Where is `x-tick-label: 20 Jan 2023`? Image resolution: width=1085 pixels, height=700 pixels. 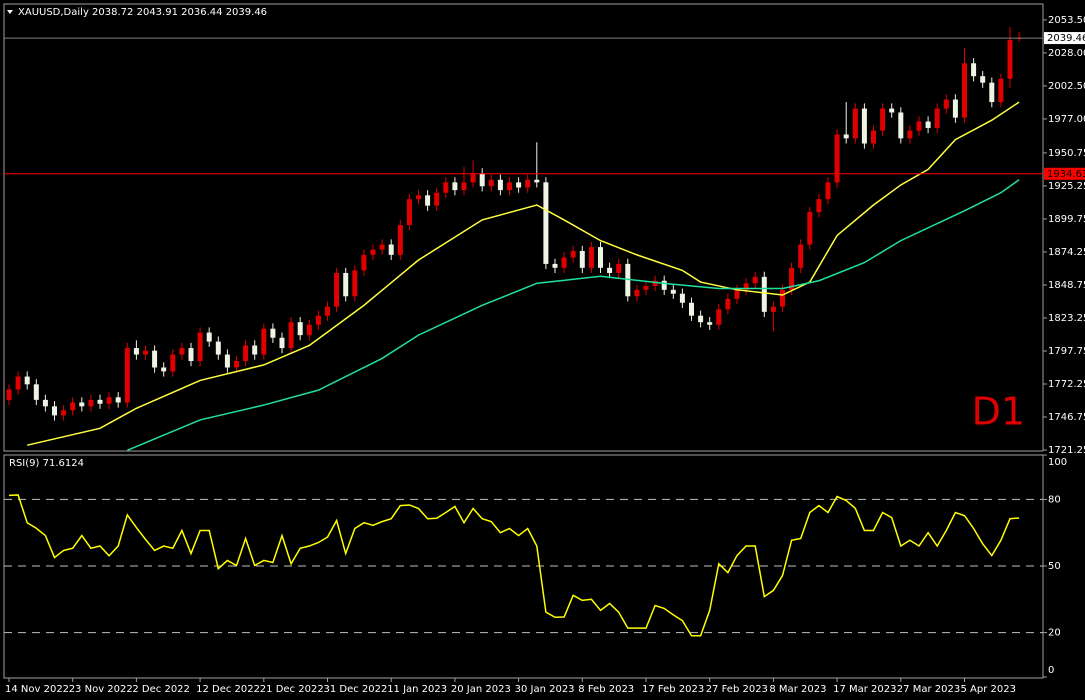
x-tick-label: 20 Jan 2023 is located at coordinates (481, 689).